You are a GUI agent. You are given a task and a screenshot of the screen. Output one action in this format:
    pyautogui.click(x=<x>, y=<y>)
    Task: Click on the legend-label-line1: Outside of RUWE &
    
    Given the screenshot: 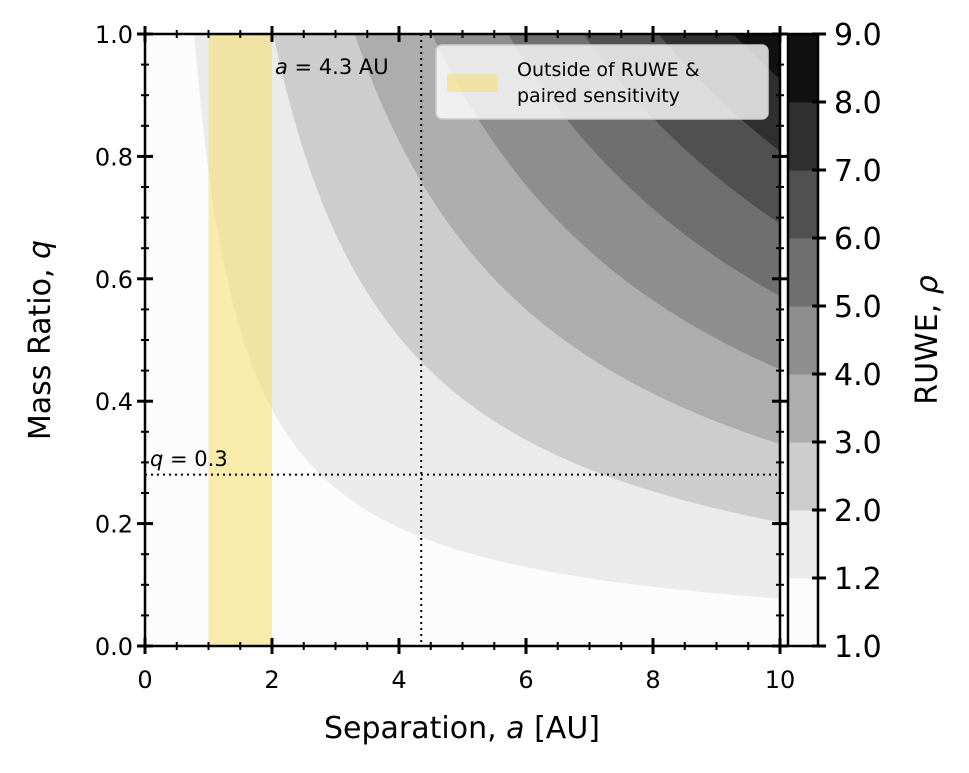 What is the action you would take?
    pyautogui.click(x=608, y=70)
    